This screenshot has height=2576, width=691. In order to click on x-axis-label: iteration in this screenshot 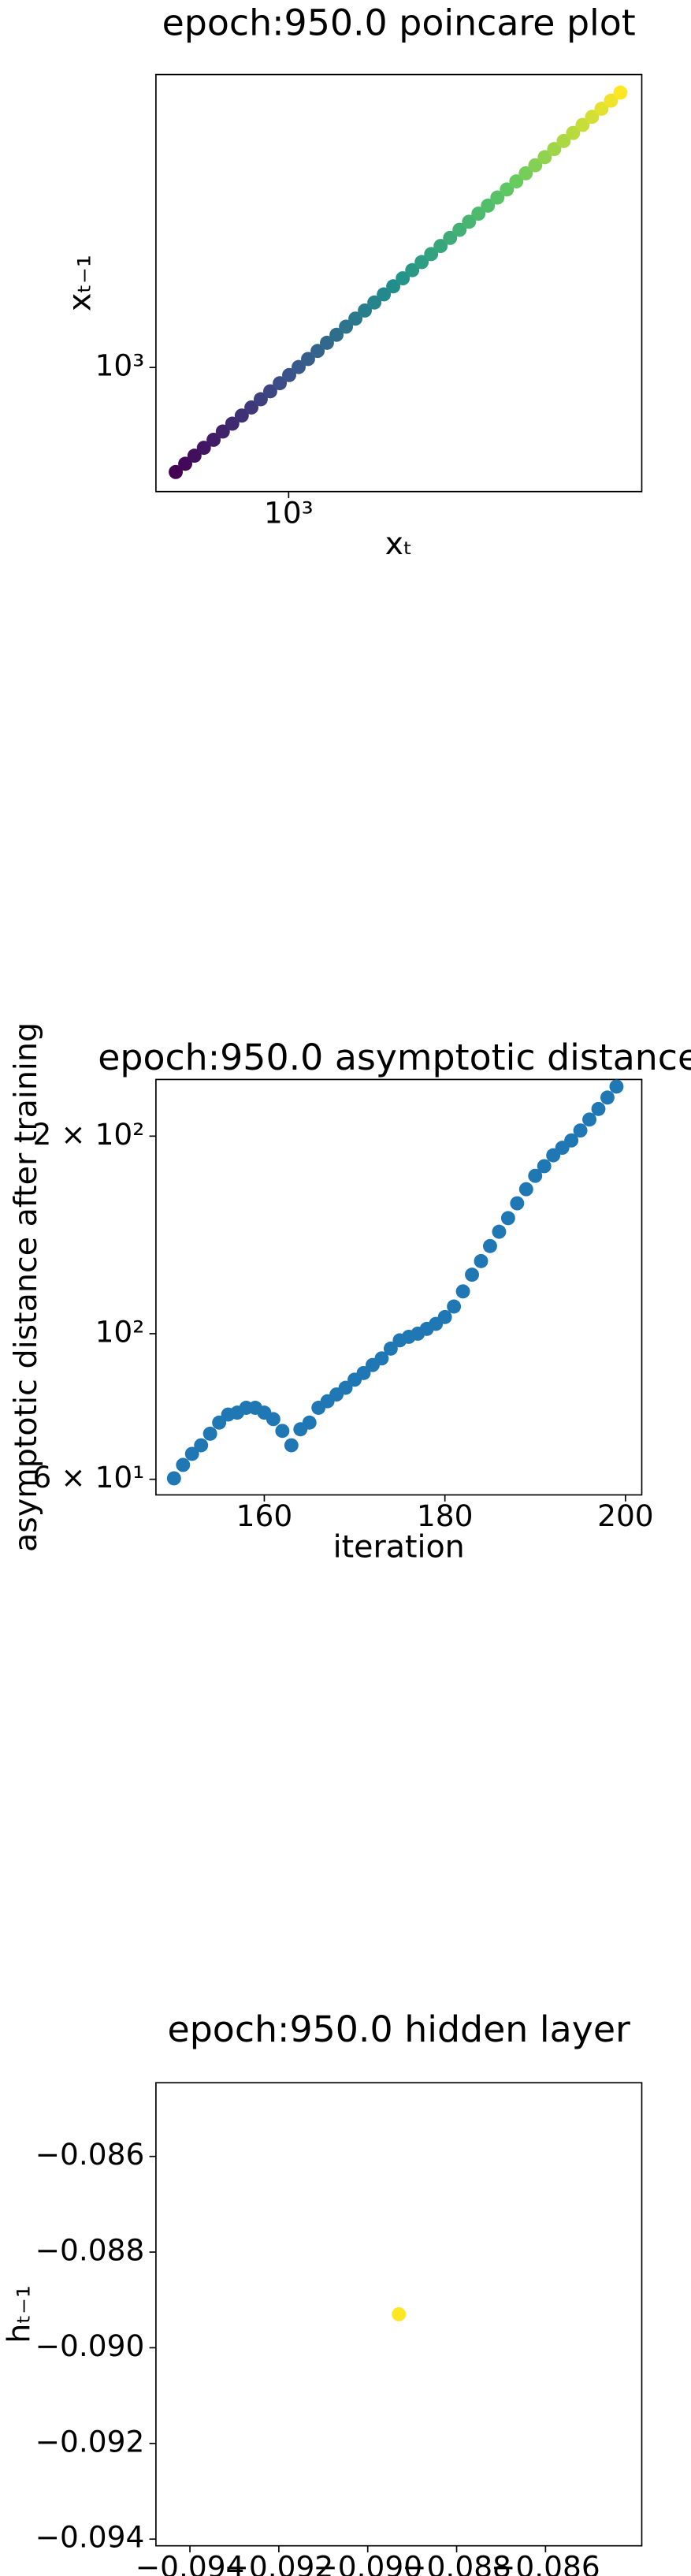, I will do `click(399, 1547)`.